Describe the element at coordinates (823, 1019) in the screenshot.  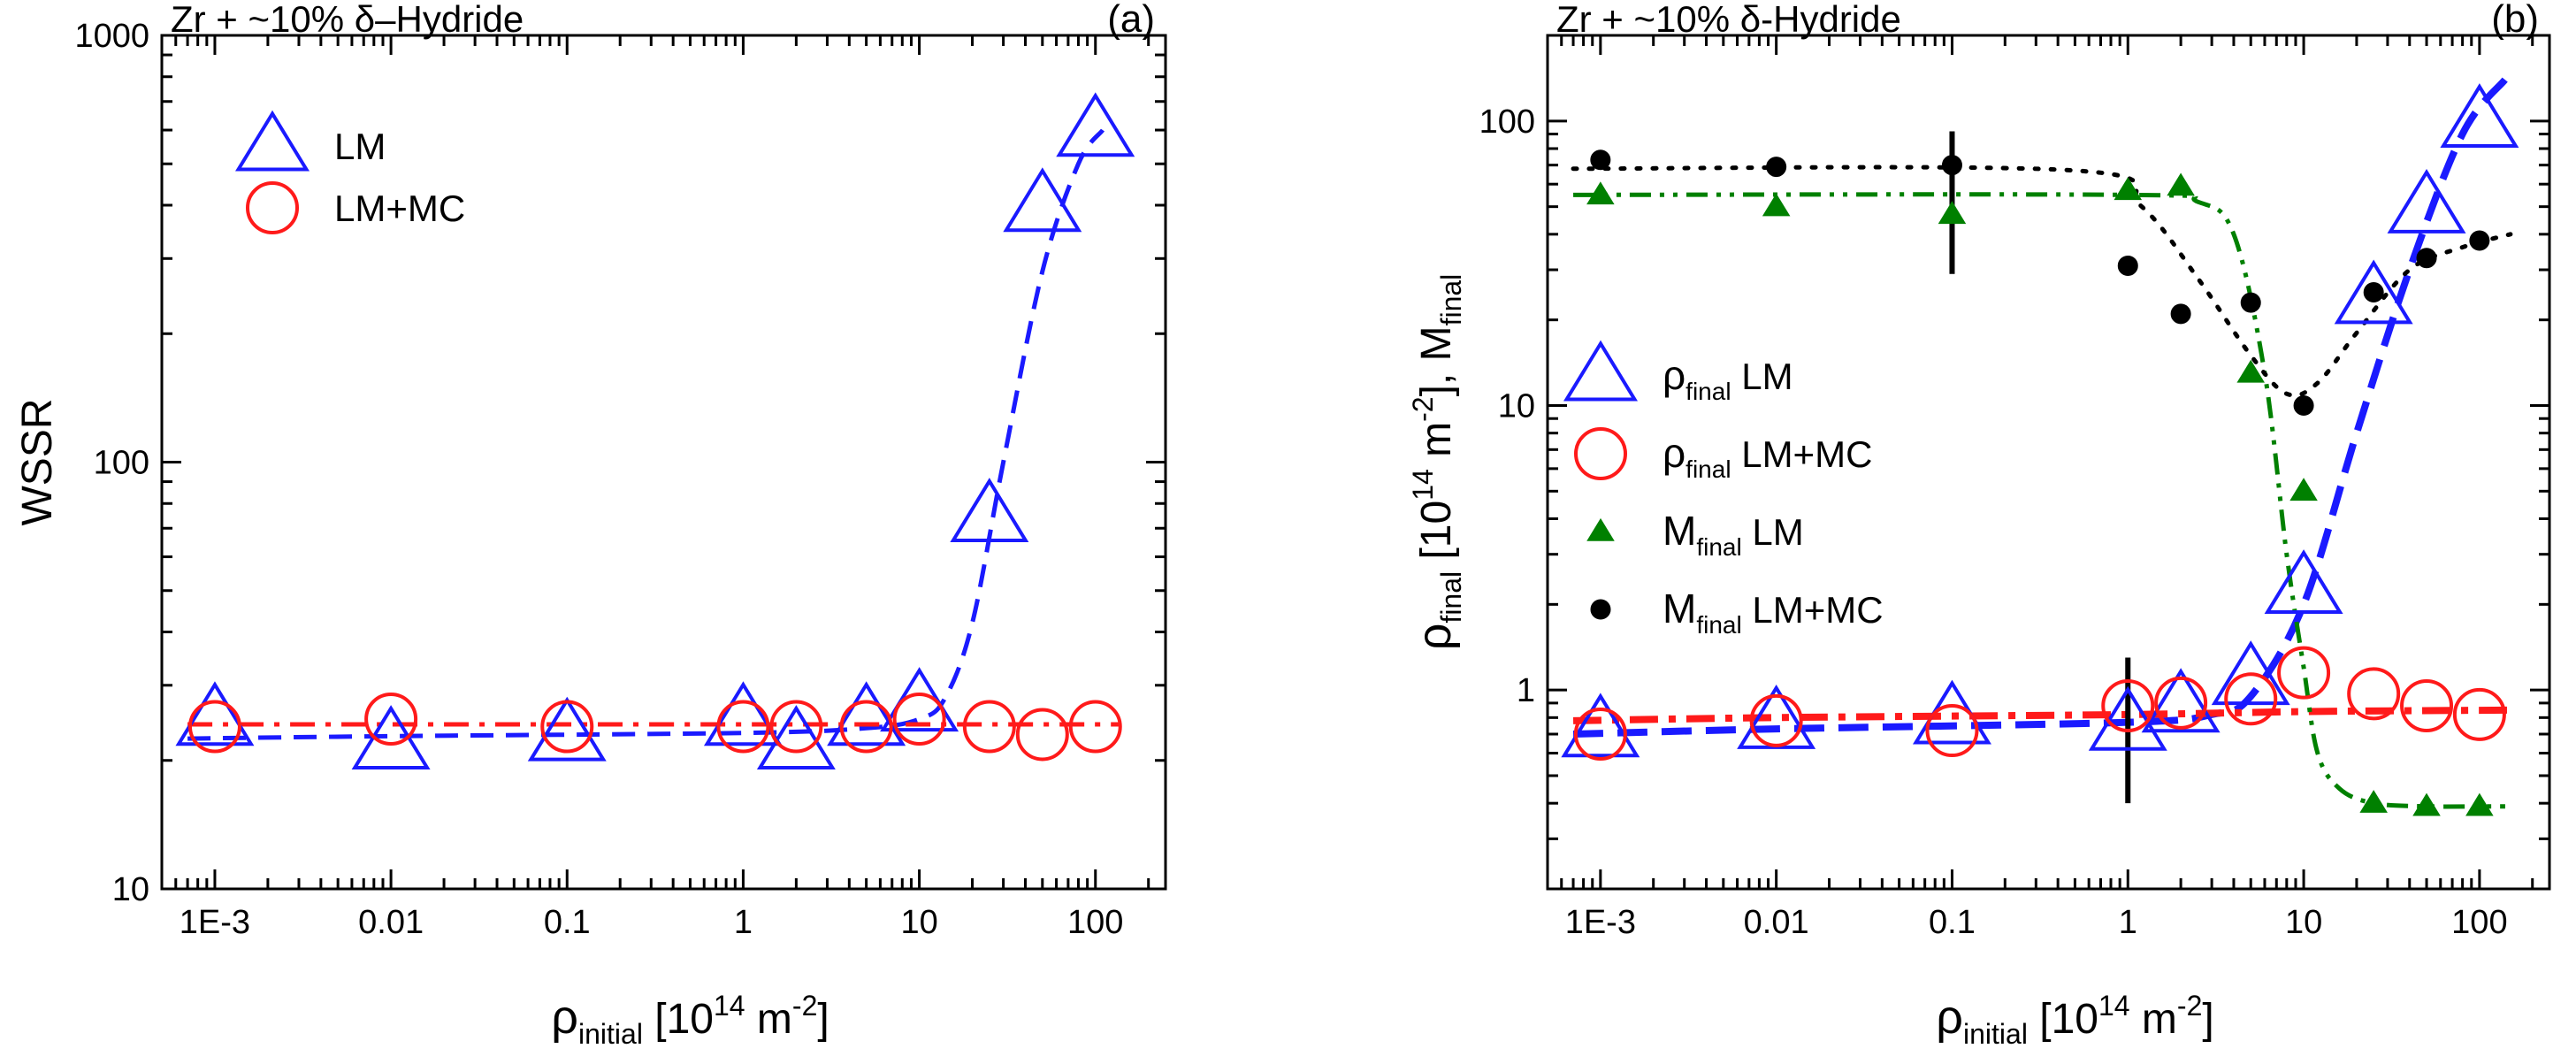
I see `x-label-close: ]` at that location.